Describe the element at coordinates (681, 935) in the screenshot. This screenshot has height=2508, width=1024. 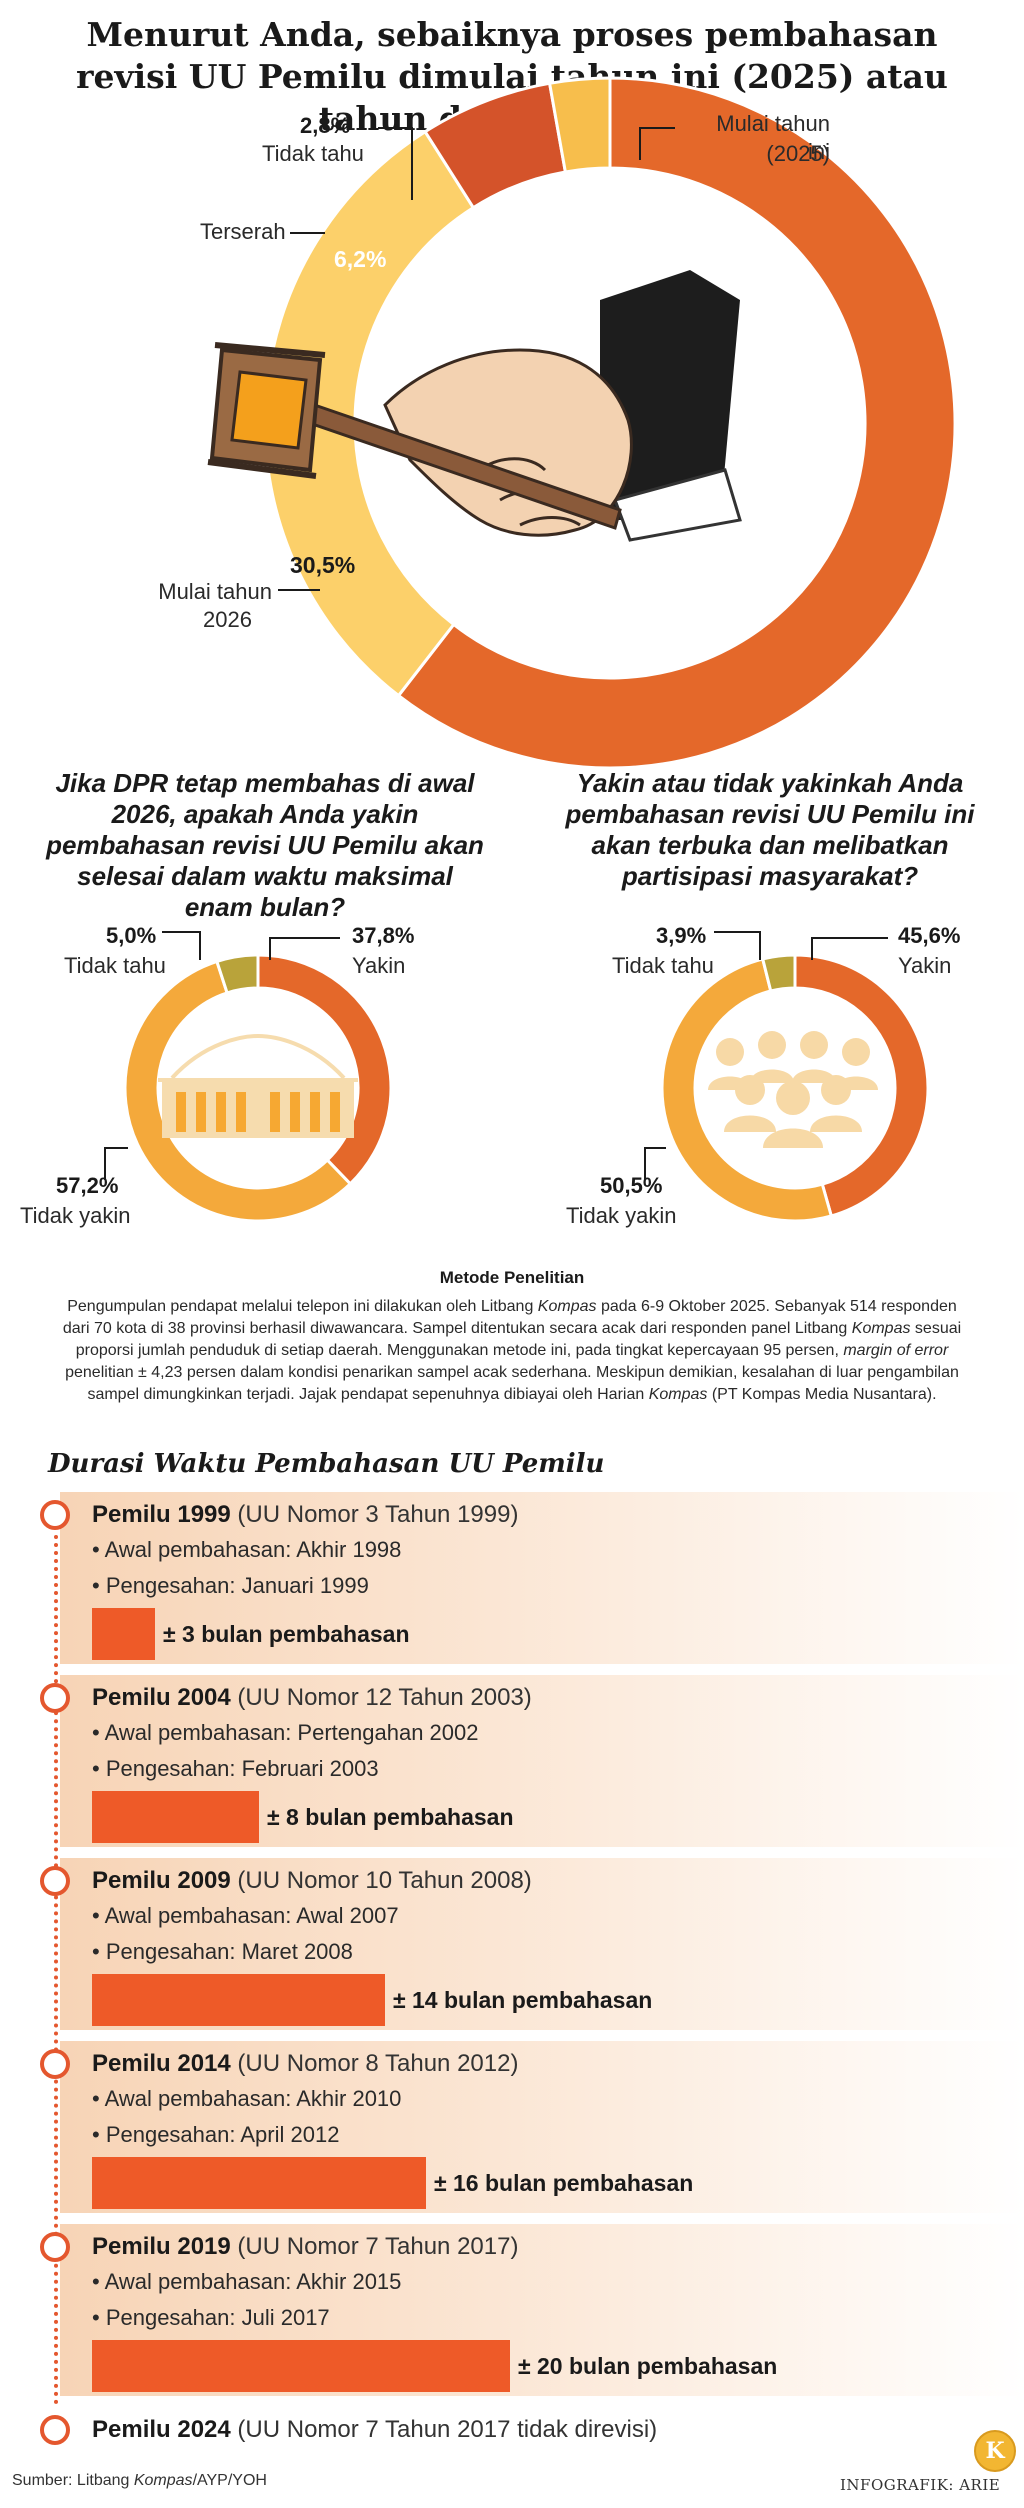
I see `pct-tidak-tahu-3: 3,9%` at that location.